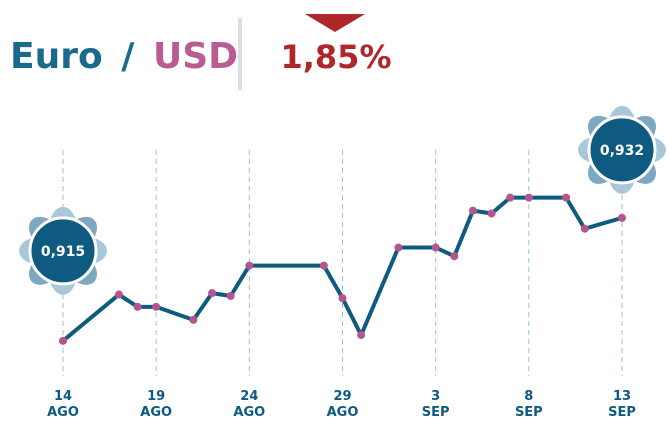 Image resolution: width=671 pixels, height=423 pixels. I want to click on change-arrow, so click(335, 23).